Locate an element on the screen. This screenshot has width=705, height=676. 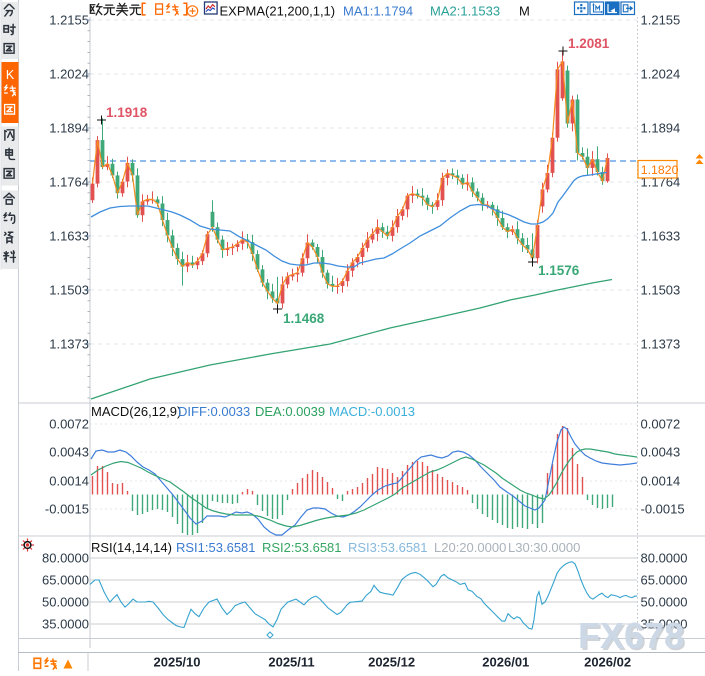
svg-text: DEA:0.0039 is located at coordinates (290, 411).